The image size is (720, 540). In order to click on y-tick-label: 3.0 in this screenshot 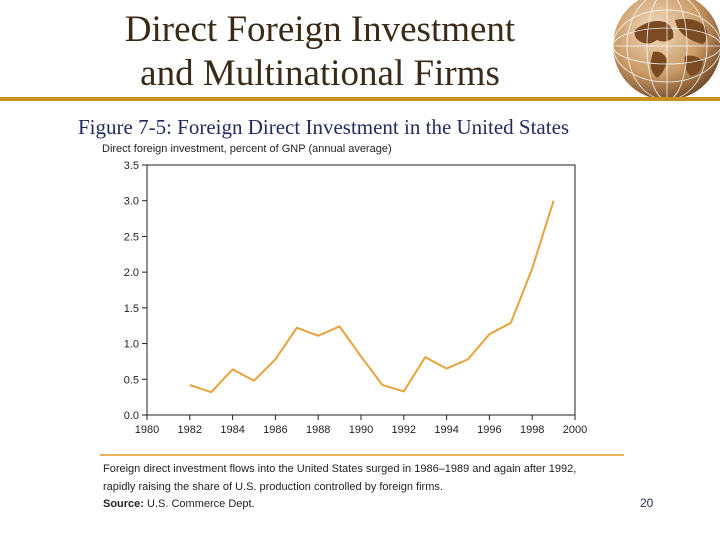, I will do `click(131, 202)`.